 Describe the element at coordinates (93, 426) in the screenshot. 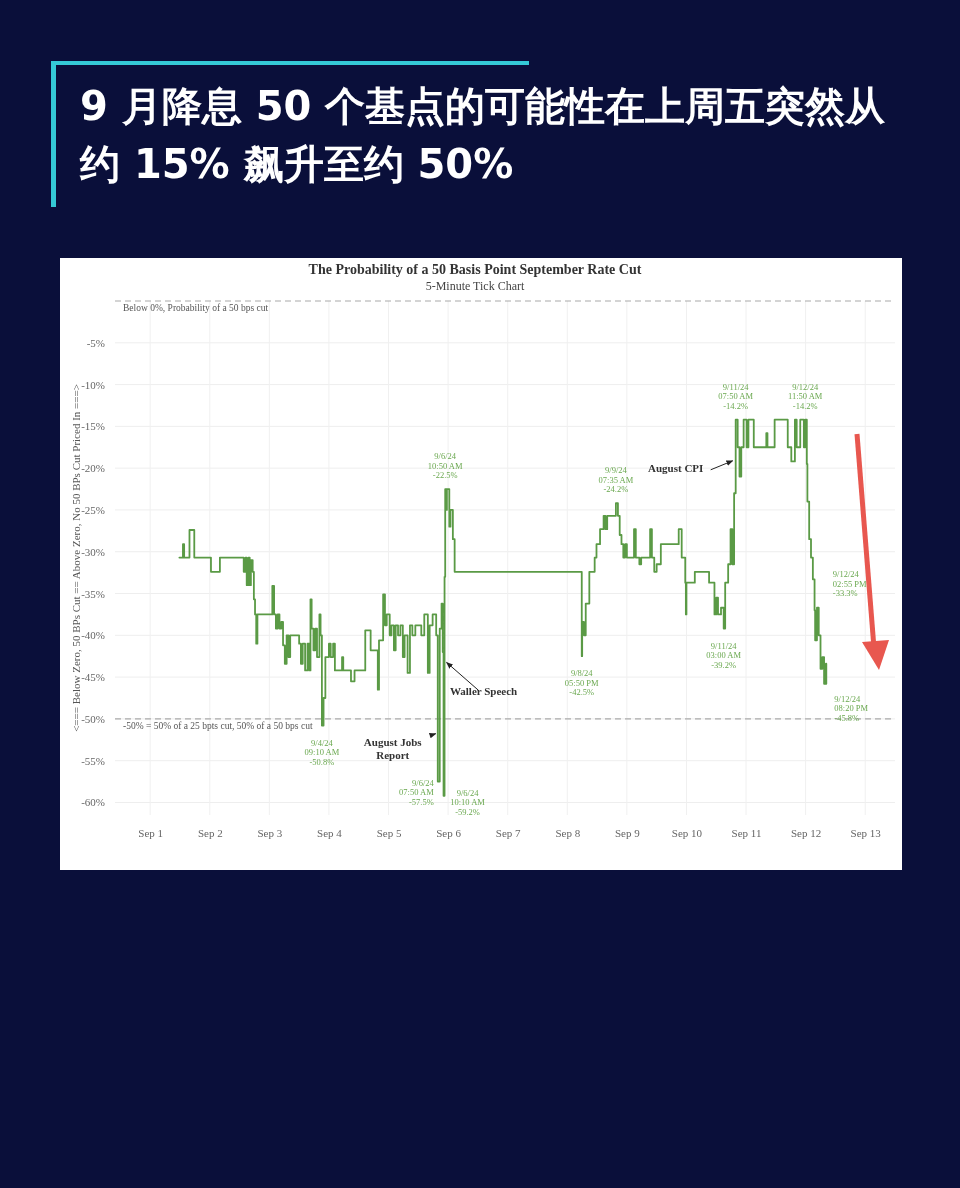

I see `y-tick-label: -15%` at that location.